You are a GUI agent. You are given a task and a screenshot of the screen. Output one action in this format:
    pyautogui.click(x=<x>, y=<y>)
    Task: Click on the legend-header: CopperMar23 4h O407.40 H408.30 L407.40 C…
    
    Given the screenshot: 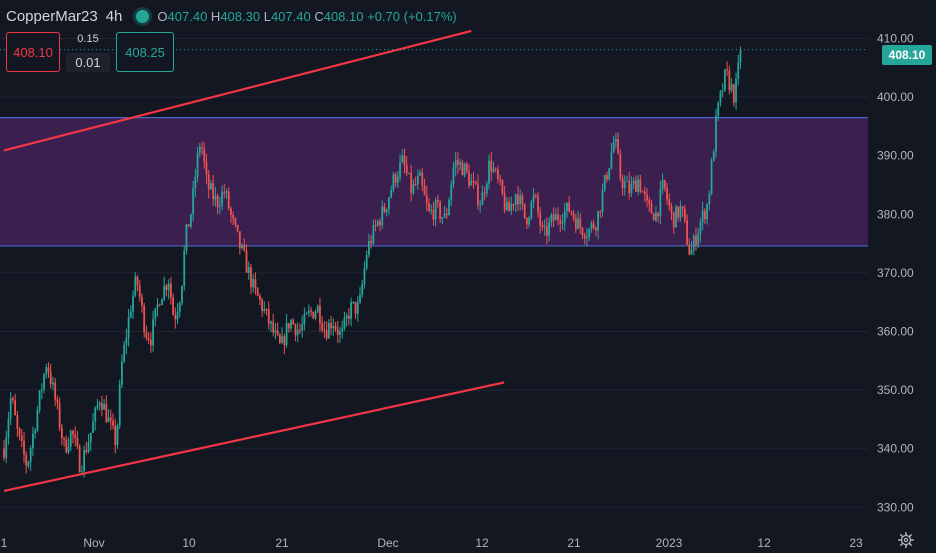 What is the action you would take?
    pyautogui.click(x=231, y=16)
    